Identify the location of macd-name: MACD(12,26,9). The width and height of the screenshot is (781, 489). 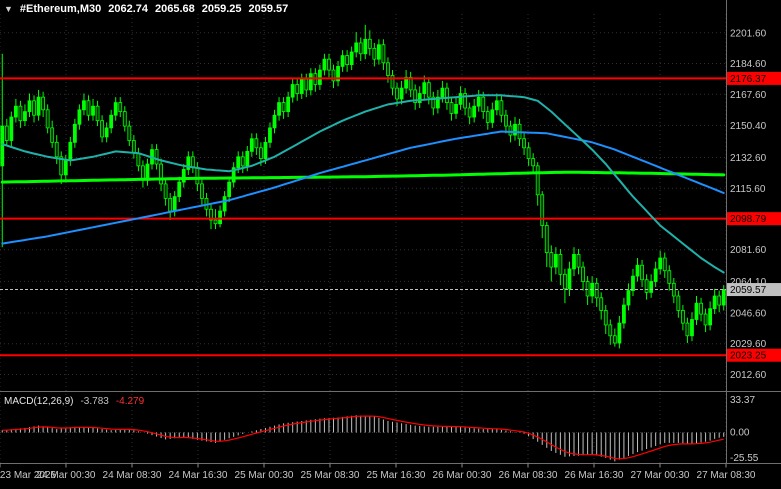
(39, 401).